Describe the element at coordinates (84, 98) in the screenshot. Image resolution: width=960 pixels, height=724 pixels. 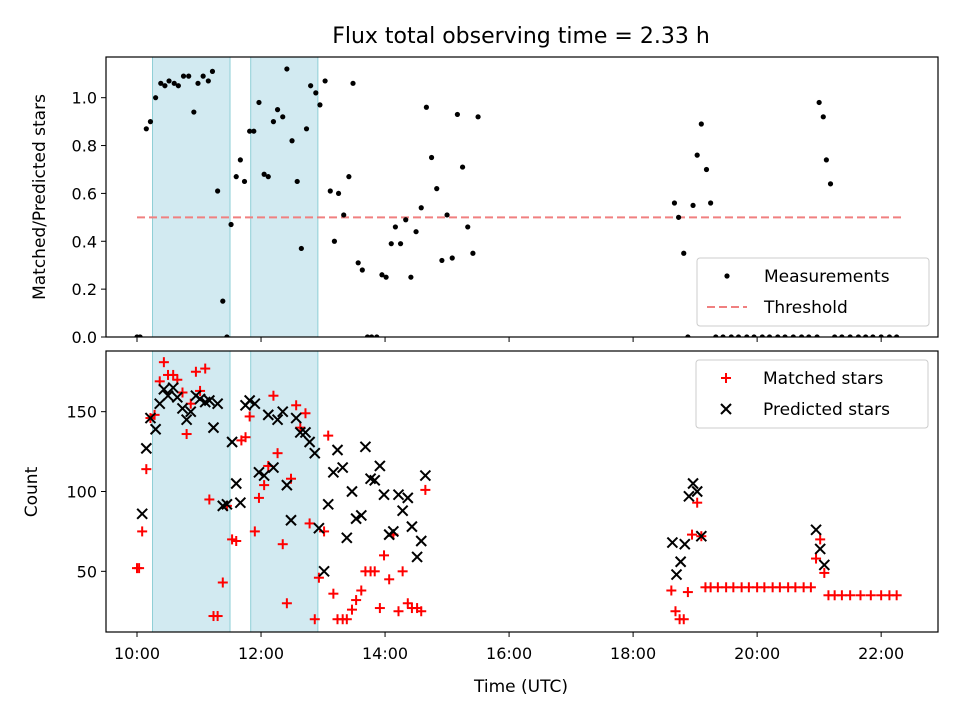
I see `y-tick-label: 1.0` at that location.